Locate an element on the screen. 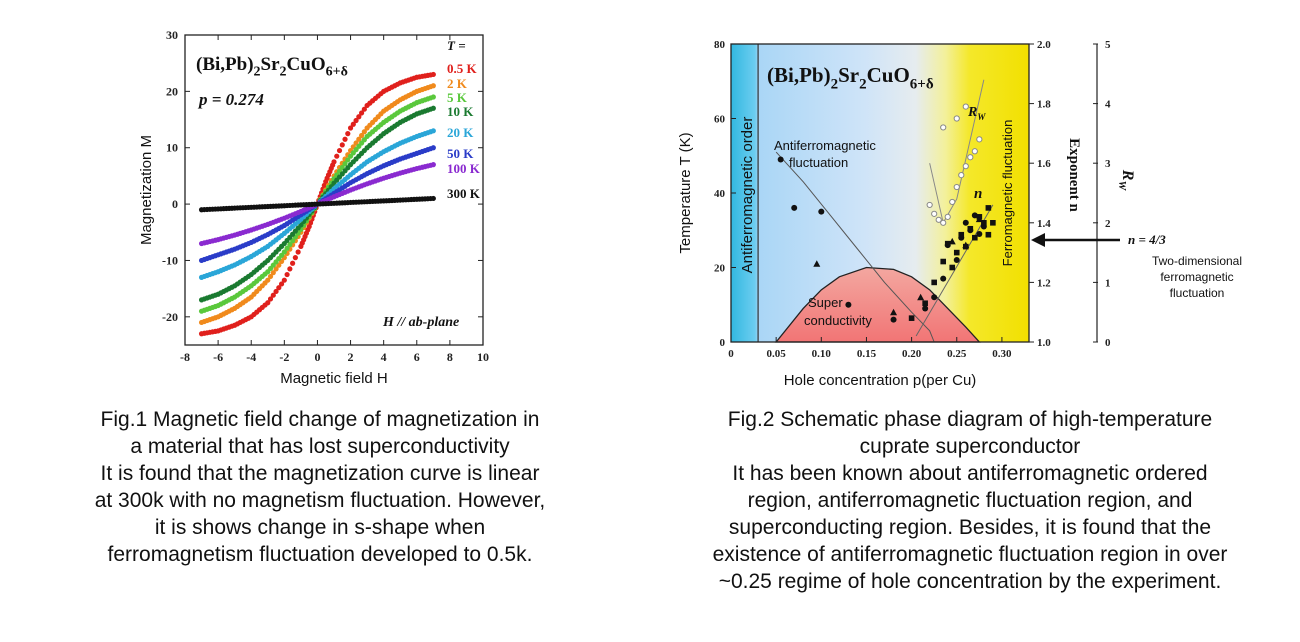 The height and width of the screenshot is (642, 1300). x-tick-label: 0 is located at coordinates (731, 354).